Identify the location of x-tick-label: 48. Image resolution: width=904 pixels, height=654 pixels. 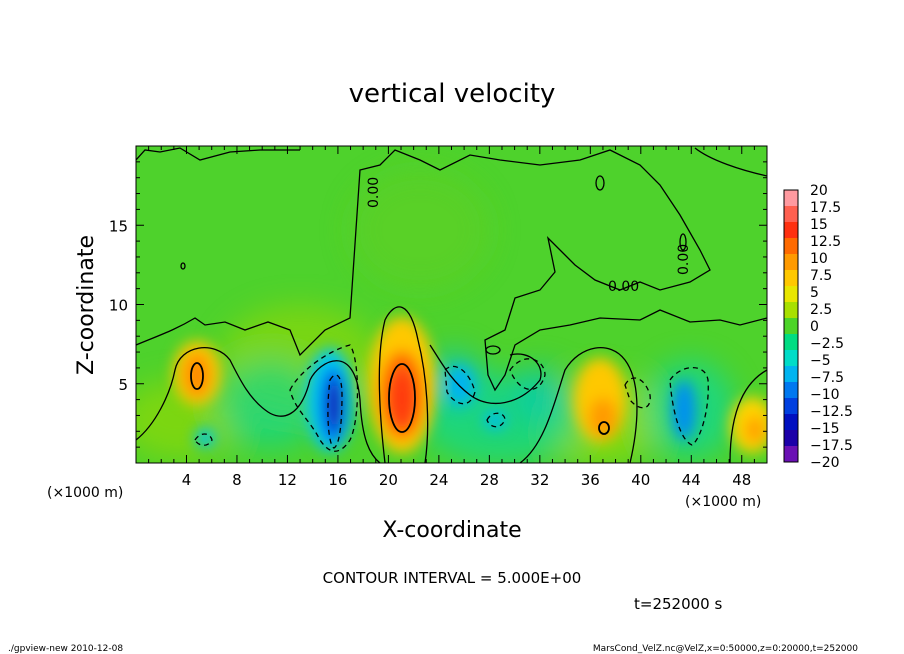
(741, 480).